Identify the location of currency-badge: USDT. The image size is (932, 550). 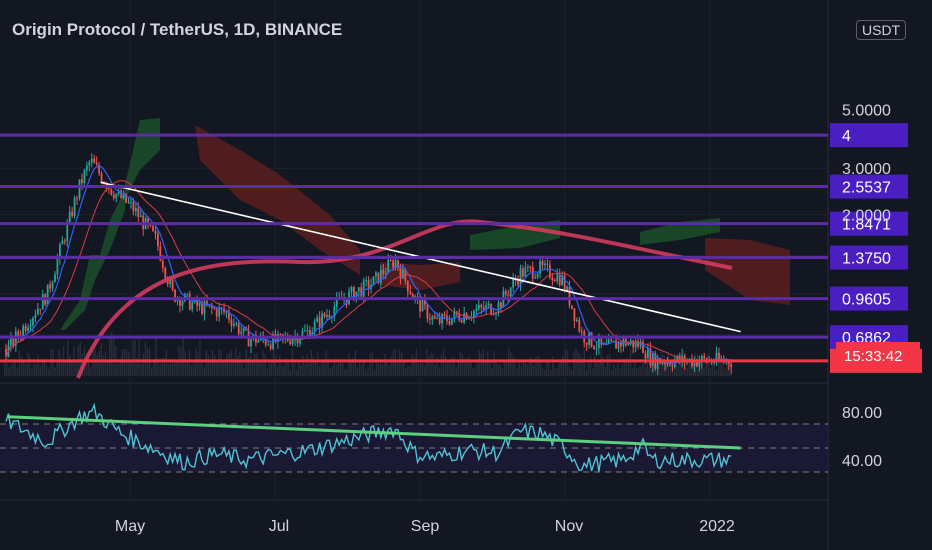
(881, 30).